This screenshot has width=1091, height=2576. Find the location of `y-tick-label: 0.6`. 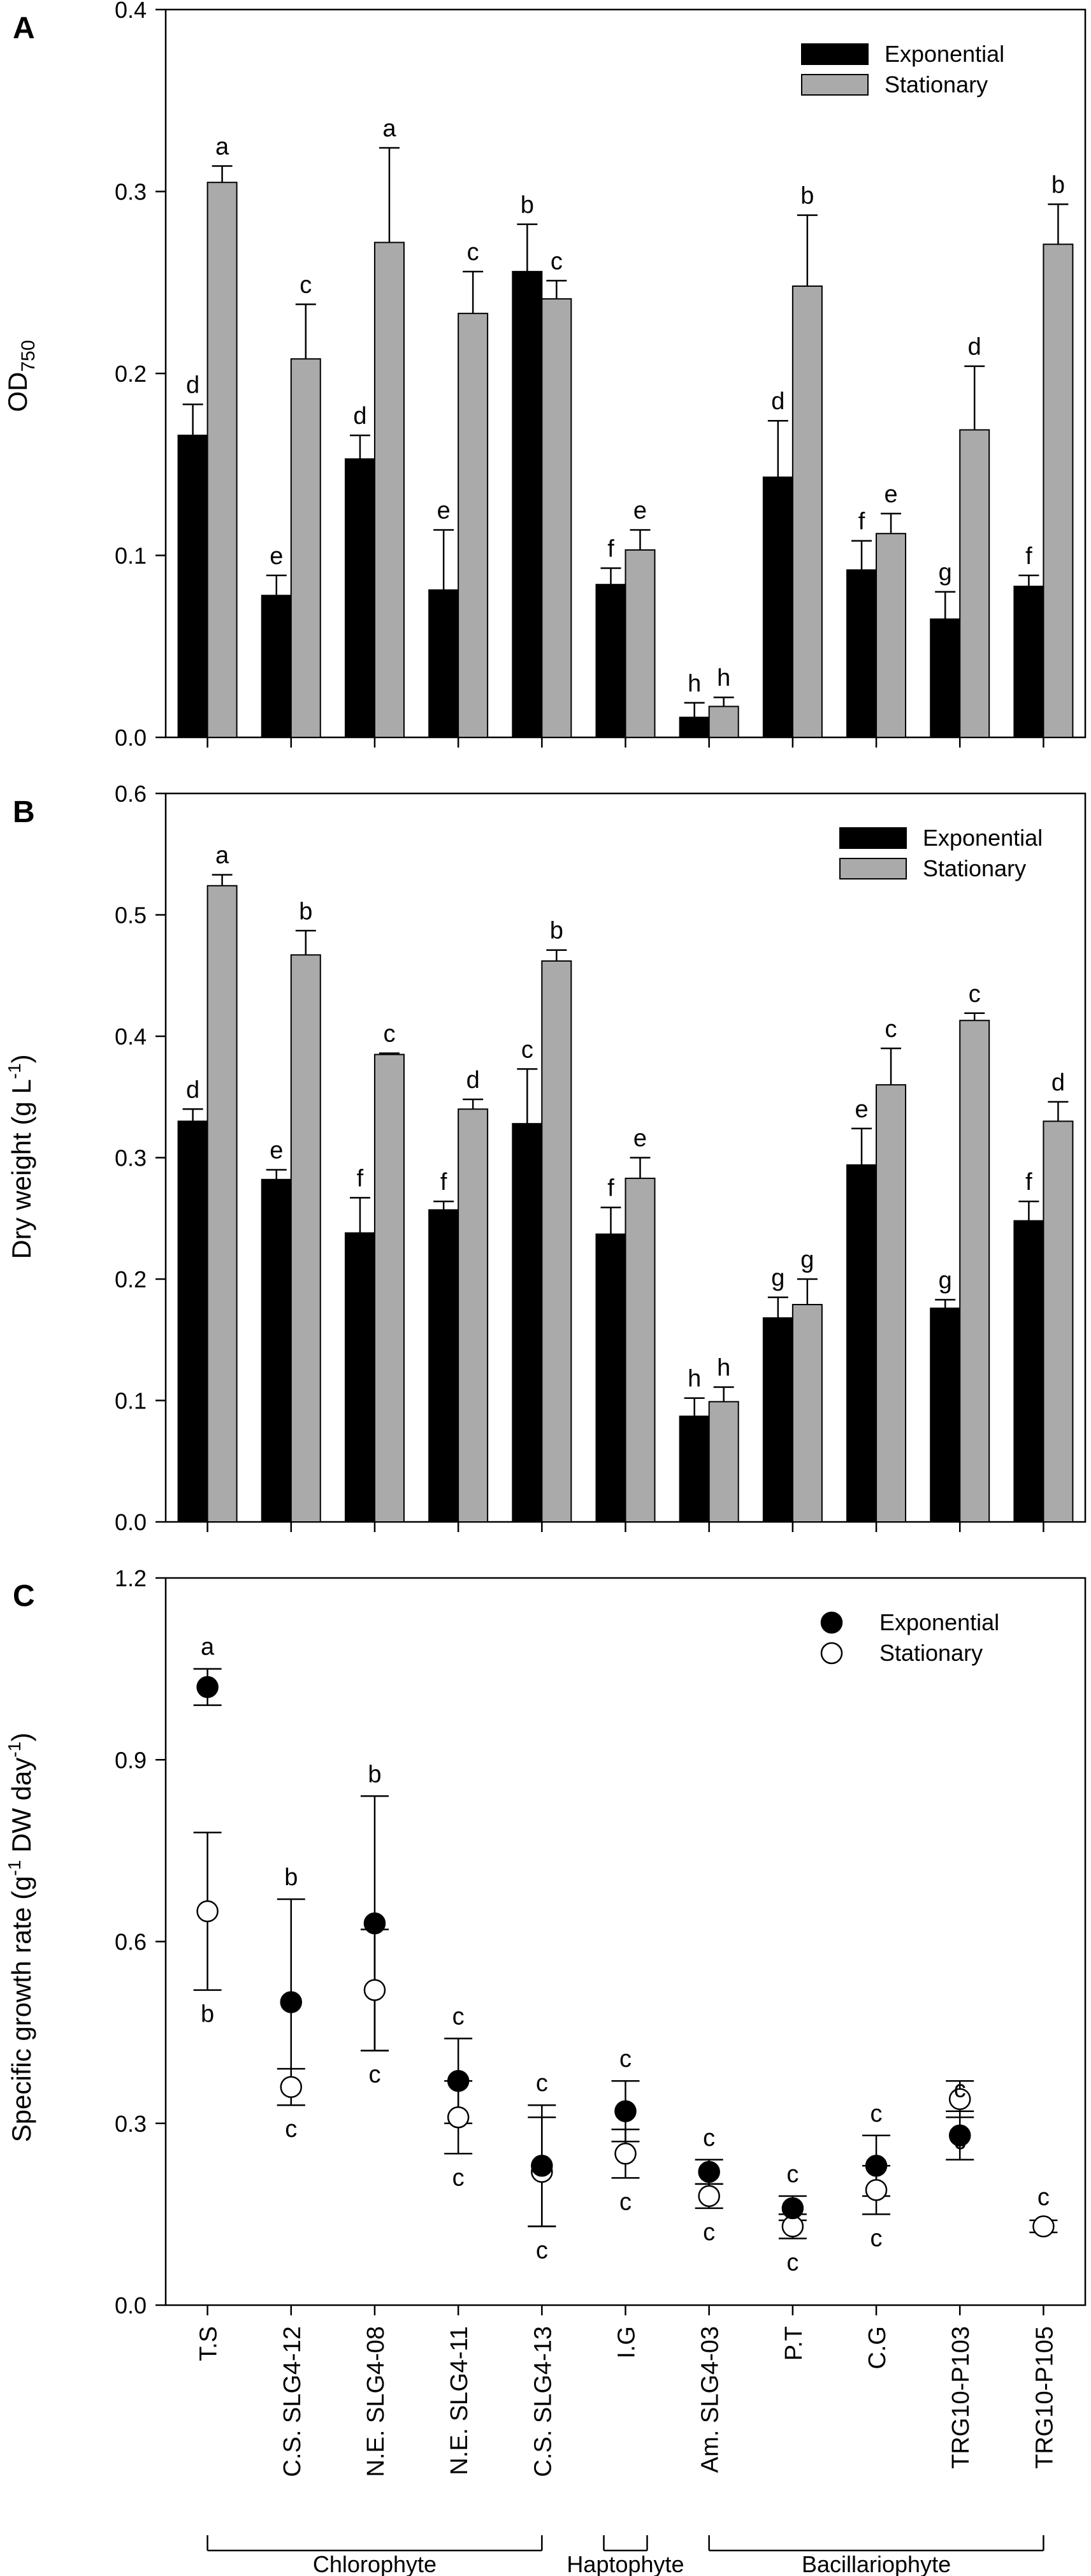

y-tick-label: 0.6 is located at coordinates (131, 1942).